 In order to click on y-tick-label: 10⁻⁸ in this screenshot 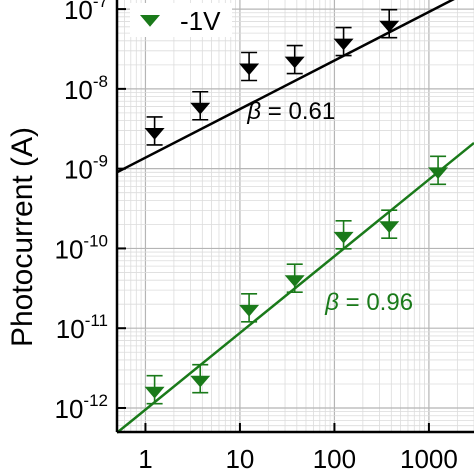, I will do `click(86, 88)`.